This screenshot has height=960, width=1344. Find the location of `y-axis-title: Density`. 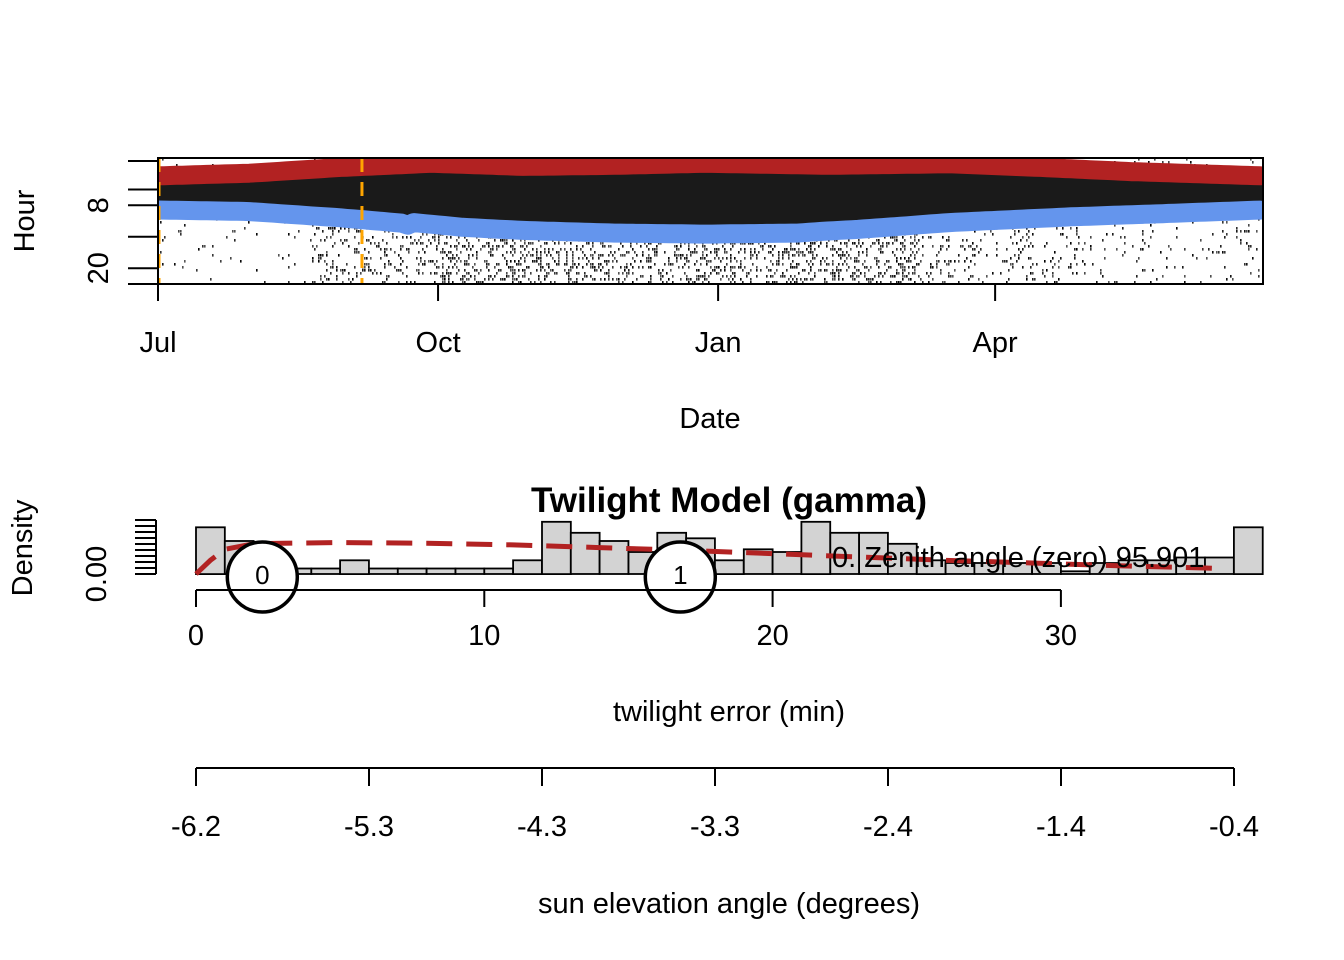

y-axis-title: Density is located at coordinates (23, 547).